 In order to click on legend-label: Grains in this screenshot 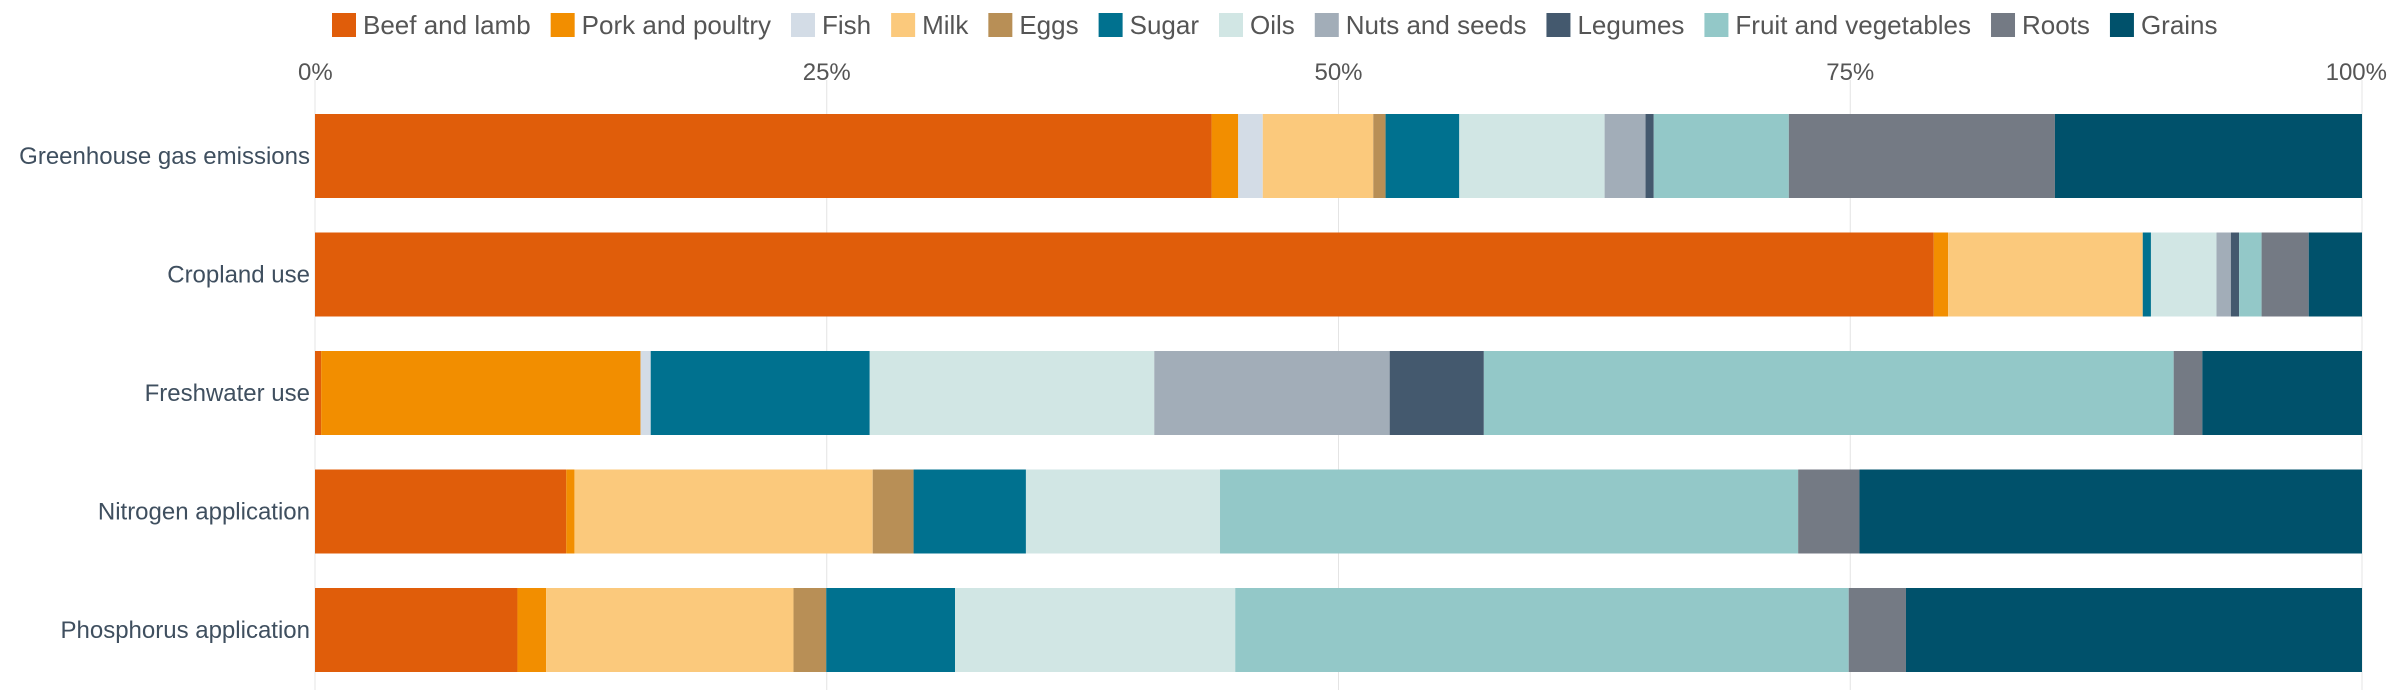, I will do `click(2179, 25)`.